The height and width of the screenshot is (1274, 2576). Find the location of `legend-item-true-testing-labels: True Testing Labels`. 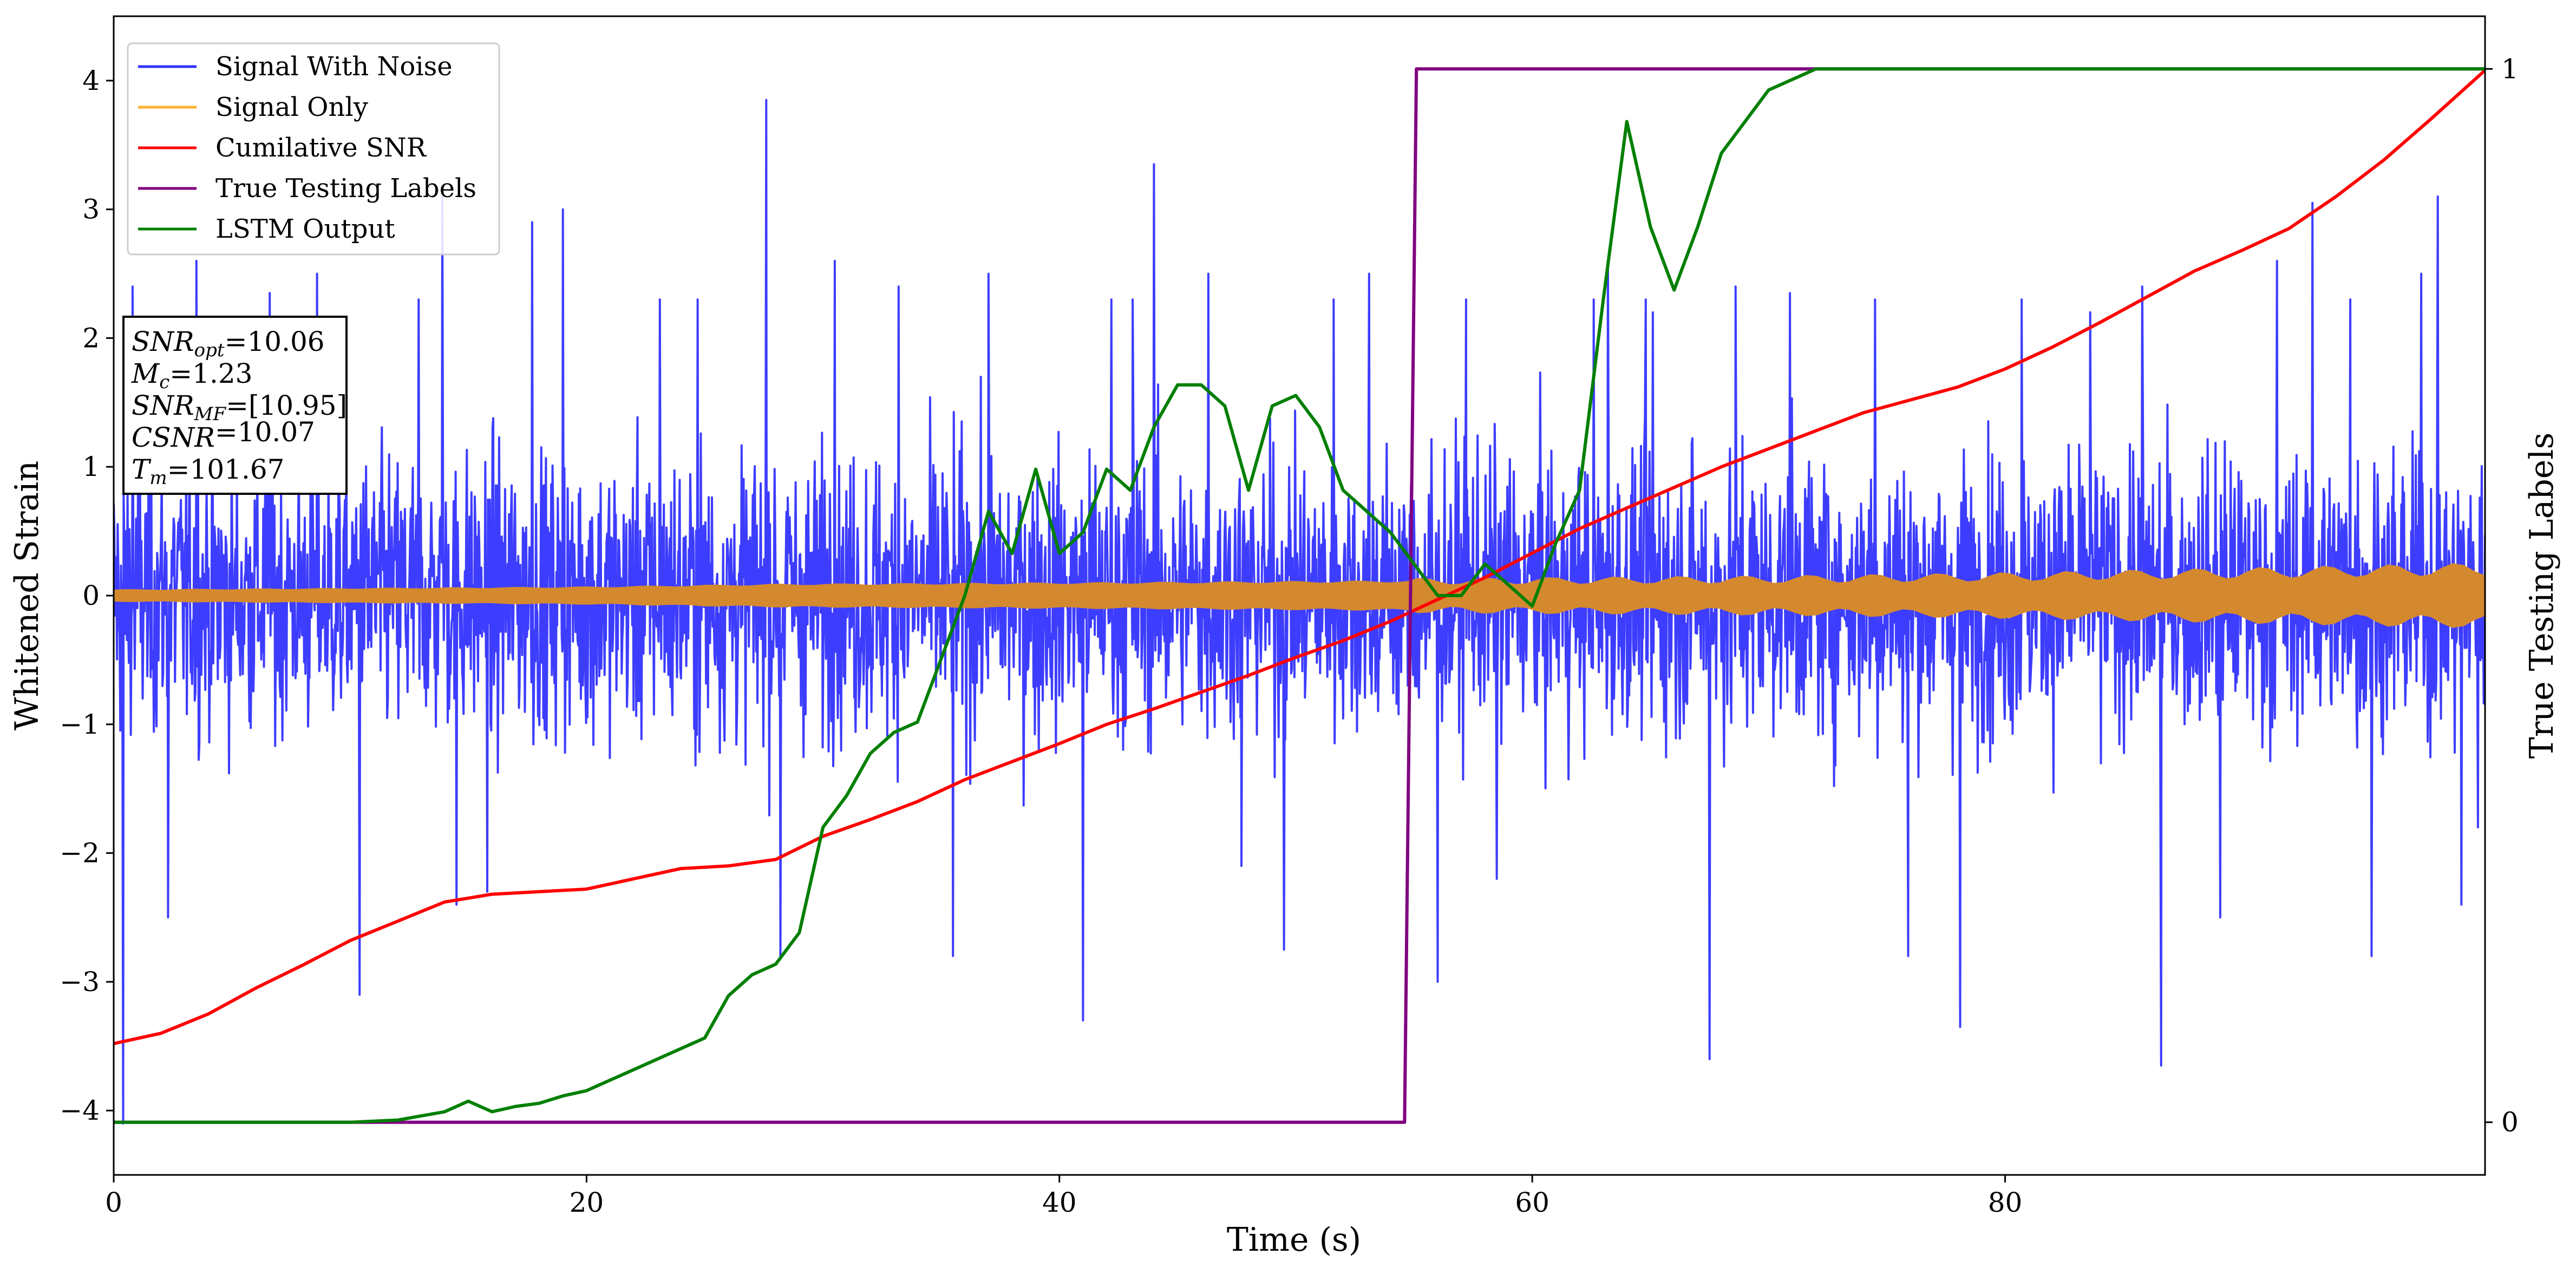

legend-item-true-testing-labels: True Testing Labels is located at coordinates (307, 188).